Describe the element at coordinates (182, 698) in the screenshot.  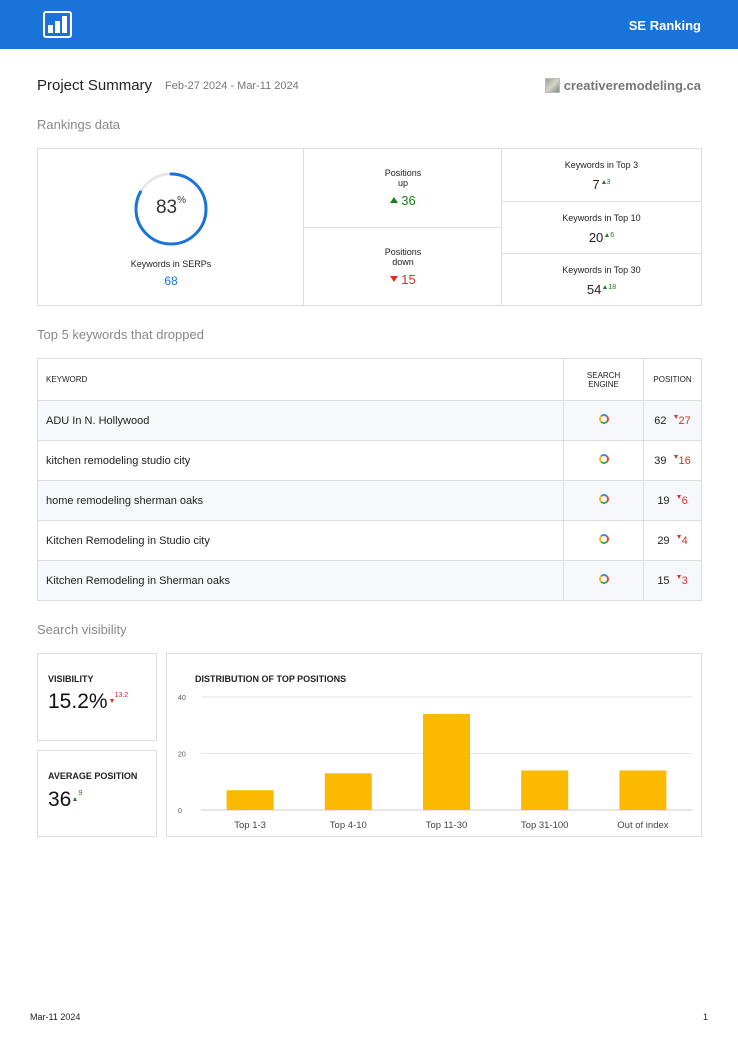
I see `y-tick-label: 40` at that location.